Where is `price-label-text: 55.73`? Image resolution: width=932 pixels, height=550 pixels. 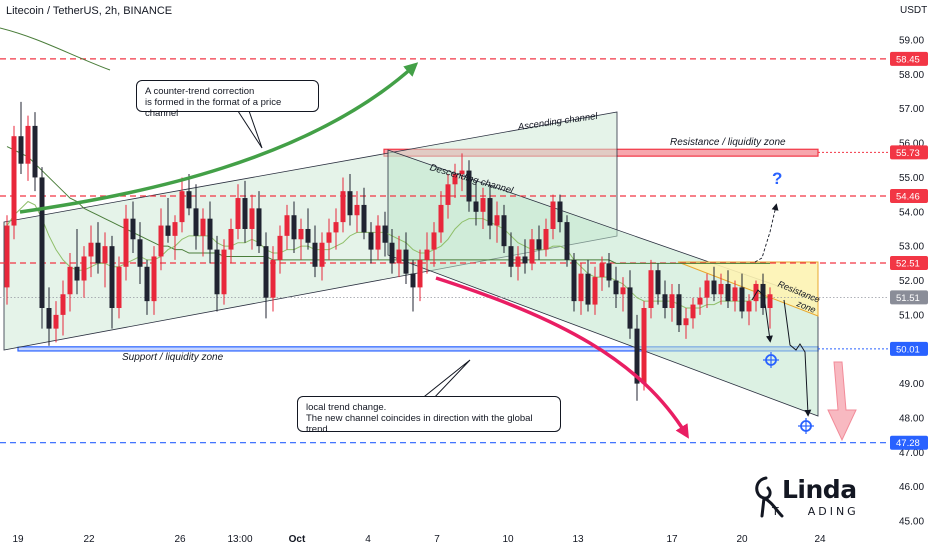 price-label-text: 55.73 is located at coordinates (908, 153).